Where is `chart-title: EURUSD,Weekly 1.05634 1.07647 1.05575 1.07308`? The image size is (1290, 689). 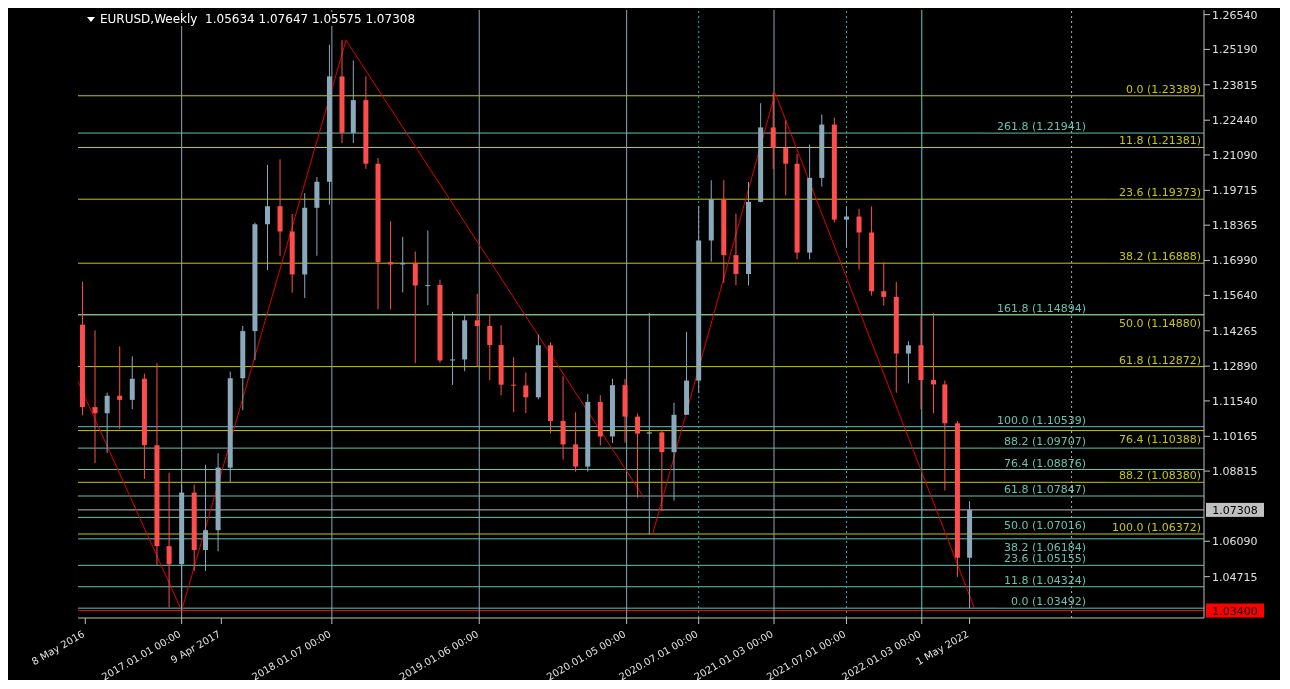
chart-title: EURUSD,Weekly 1.05634 1.07647 1.05575 1.07308 is located at coordinates (258, 19).